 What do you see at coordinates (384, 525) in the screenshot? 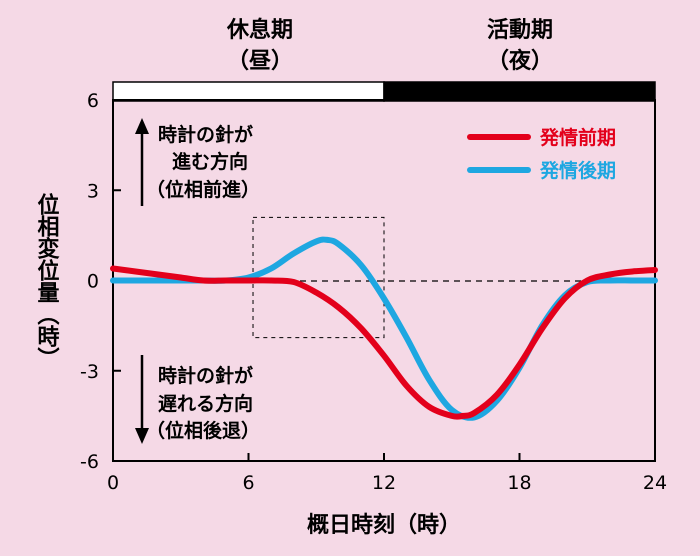
I see `x-axis-label: 概日時刻（時）` at bounding box center [384, 525].